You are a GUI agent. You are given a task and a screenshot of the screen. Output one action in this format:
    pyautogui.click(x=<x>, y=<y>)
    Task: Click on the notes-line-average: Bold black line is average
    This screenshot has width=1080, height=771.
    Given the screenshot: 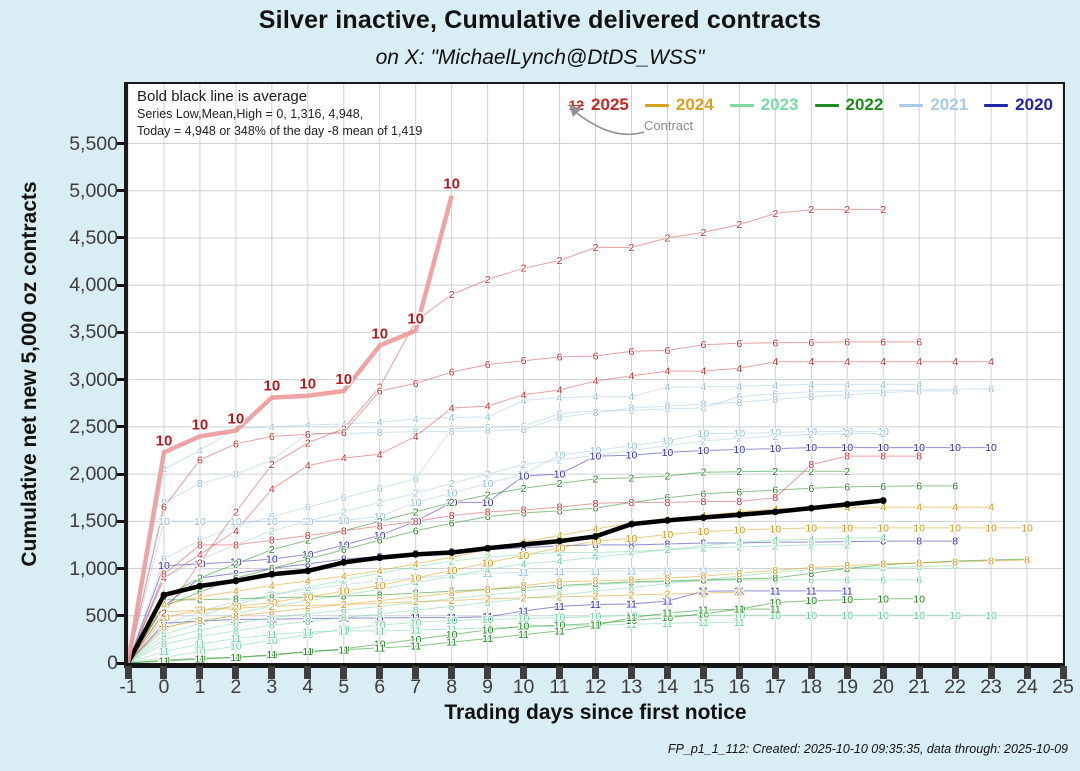 What is the action you would take?
    pyautogui.click(x=222, y=96)
    